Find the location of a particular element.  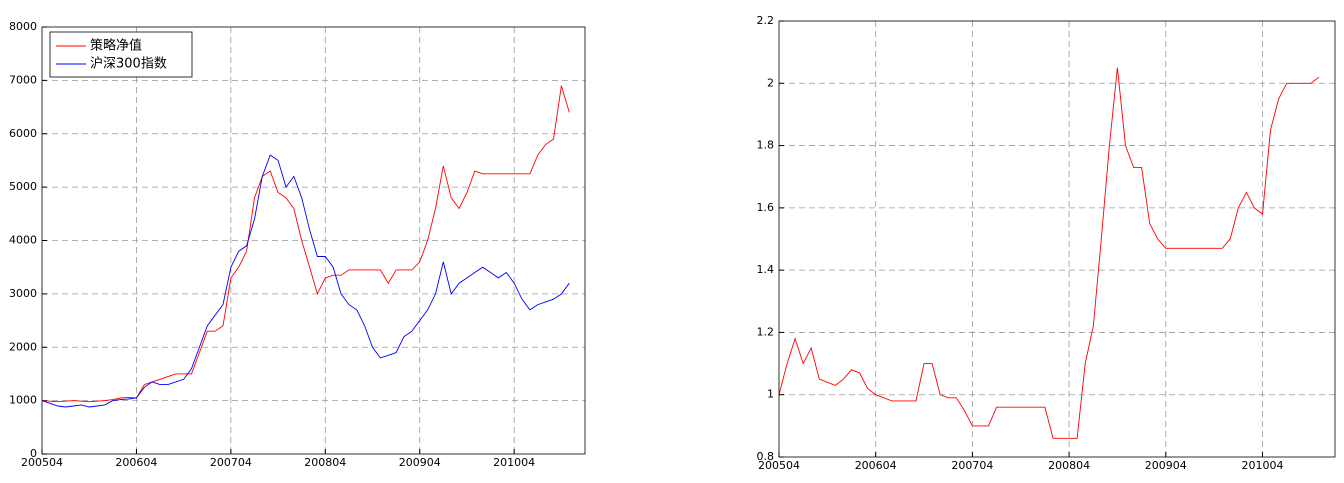

y-tick-label: 1000 is located at coordinates (23, 400).